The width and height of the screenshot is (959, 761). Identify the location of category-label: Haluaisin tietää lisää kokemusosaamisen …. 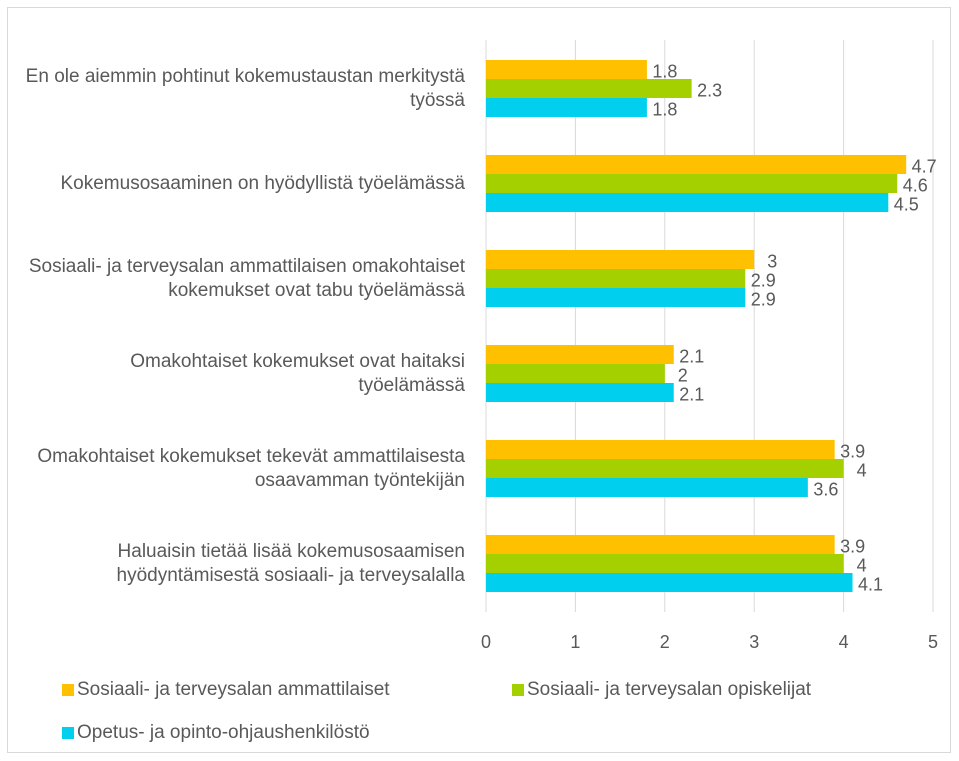
(291, 563).